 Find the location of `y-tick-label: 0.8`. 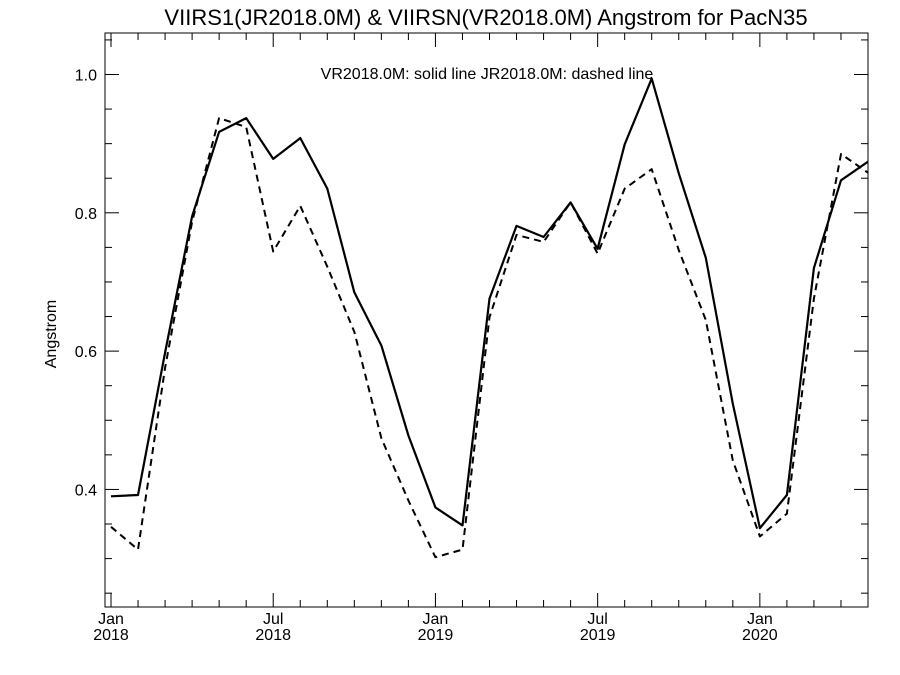

y-tick-label: 0.8 is located at coordinates (86, 214).